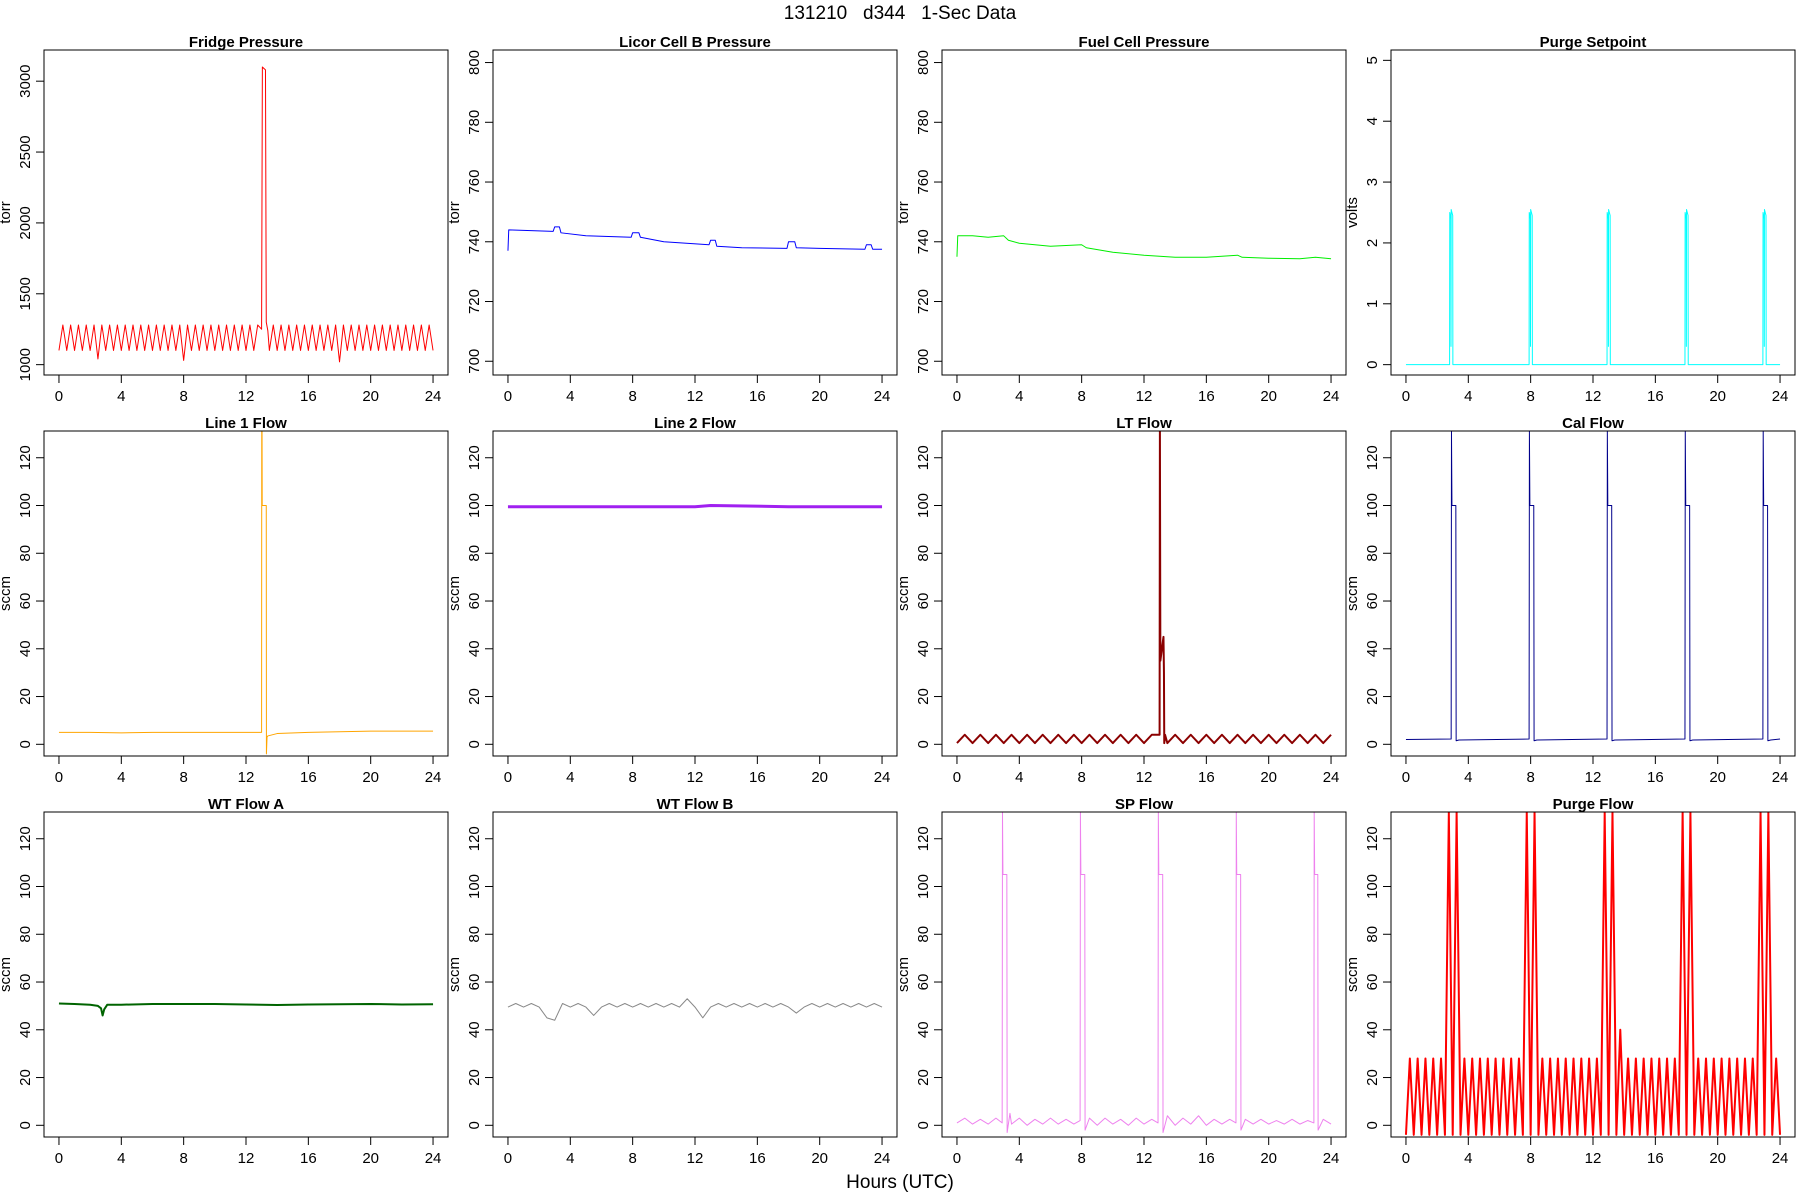  Describe the element at coordinates (25, 151) in the screenshot. I see `y-tick-label: 2500` at that location.